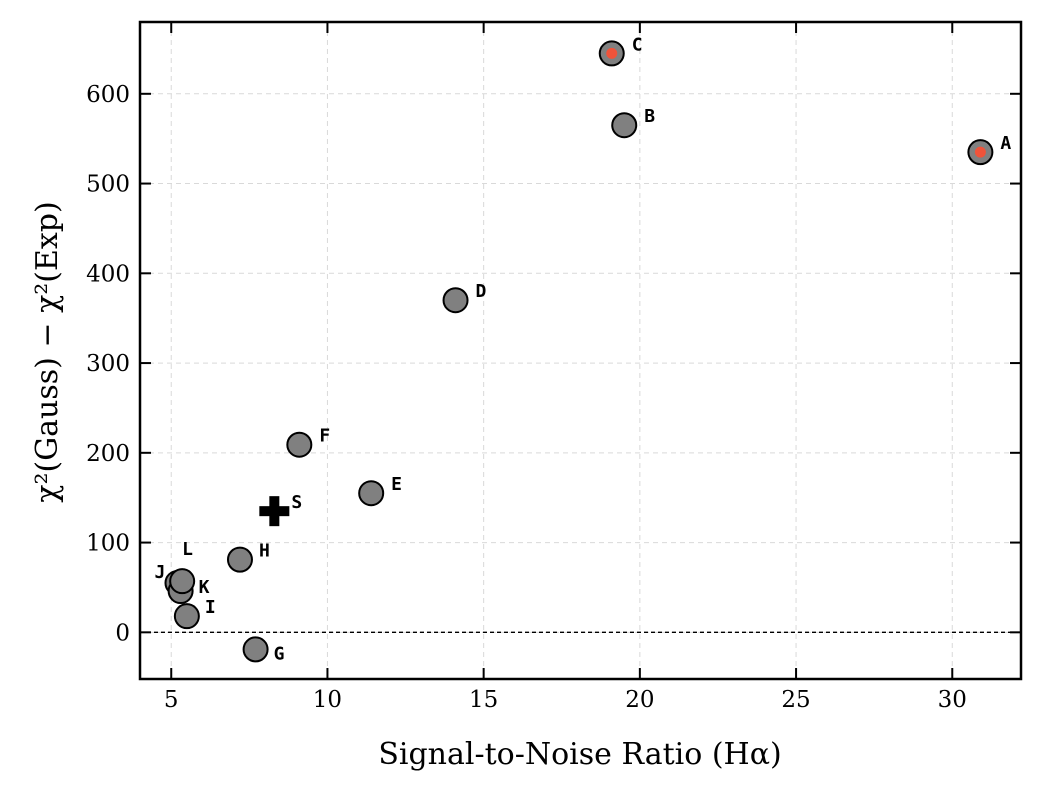 The width and height of the screenshot is (1046, 799). What do you see at coordinates (624, 125) in the screenshot?
I see `data-point-B` at bounding box center [624, 125].